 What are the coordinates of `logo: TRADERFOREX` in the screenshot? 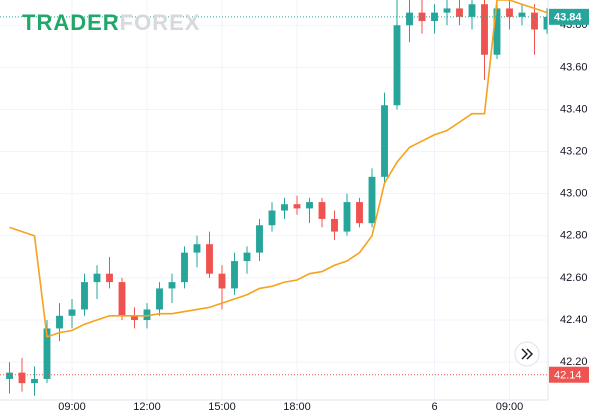 It's located at (111, 22).